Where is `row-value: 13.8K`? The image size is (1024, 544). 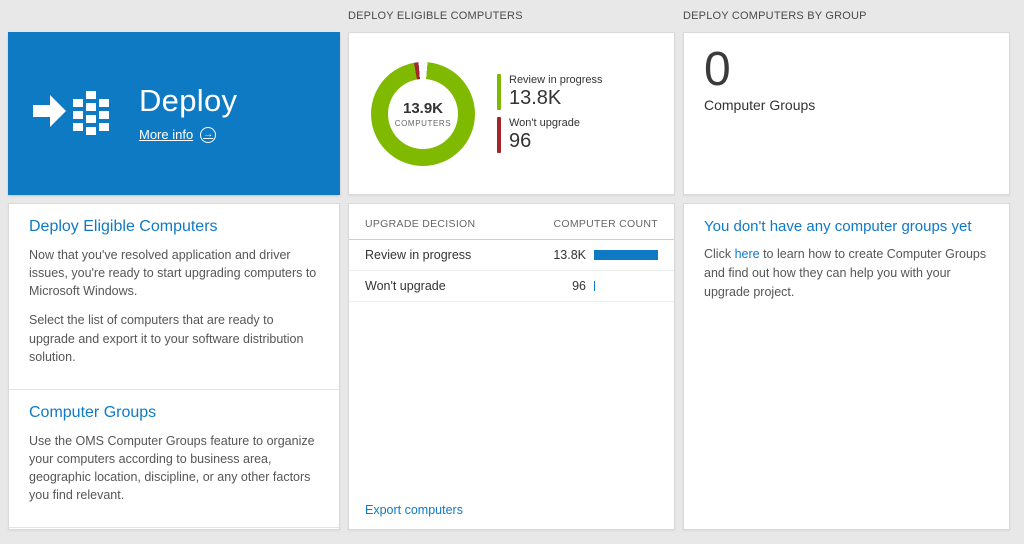
row-value: 13.8K is located at coordinates (569, 255).